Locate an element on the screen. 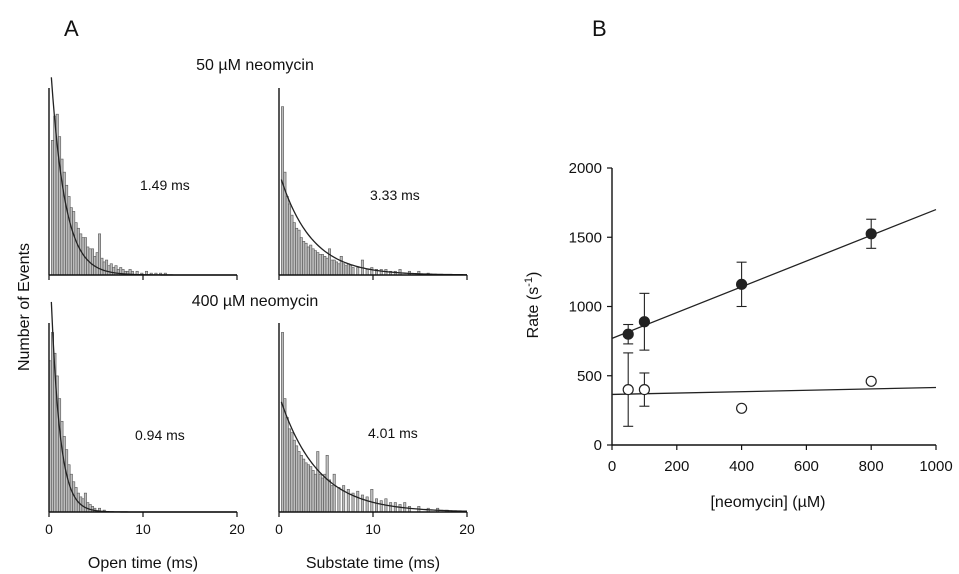 The width and height of the screenshot is (959, 574). histogram-row-title-400um: 400 µM neomycin is located at coordinates (255, 301).